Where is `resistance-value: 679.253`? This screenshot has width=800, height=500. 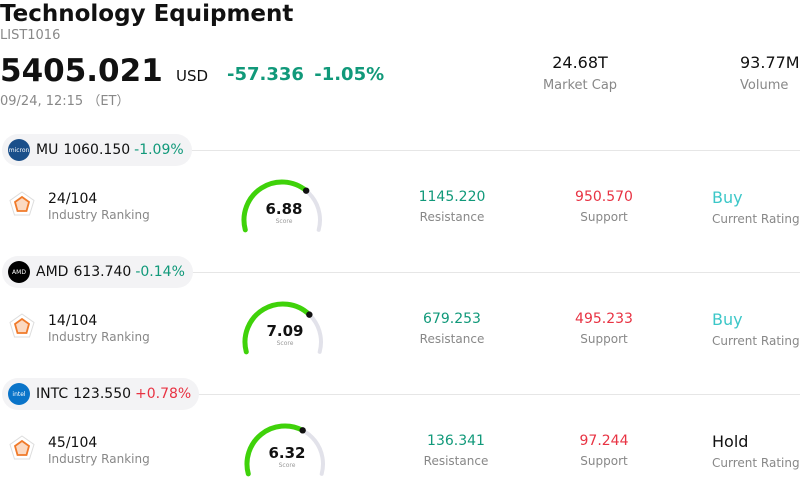 resistance-value: 679.253 is located at coordinates (452, 319).